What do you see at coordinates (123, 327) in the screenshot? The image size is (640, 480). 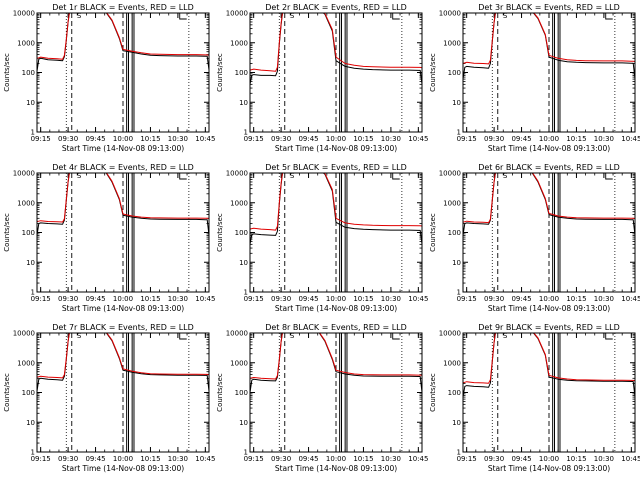 I see `panel-title: Det 7r BLACK = Events, RED = LLD` at bounding box center [123, 327].